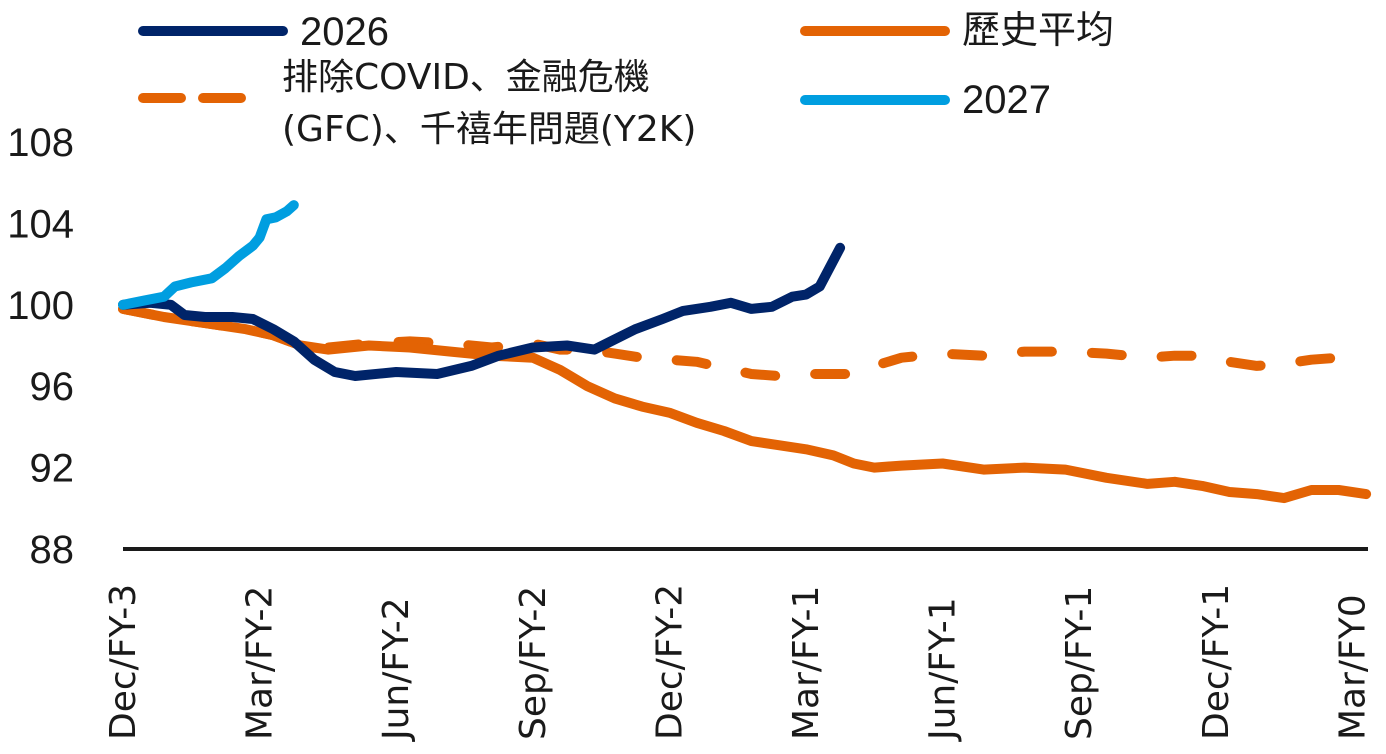 This screenshot has width=1386, height=754. What do you see at coordinates (396, 669) in the screenshot?
I see `x-tick-label: Jun/FY-2` at bounding box center [396, 669].